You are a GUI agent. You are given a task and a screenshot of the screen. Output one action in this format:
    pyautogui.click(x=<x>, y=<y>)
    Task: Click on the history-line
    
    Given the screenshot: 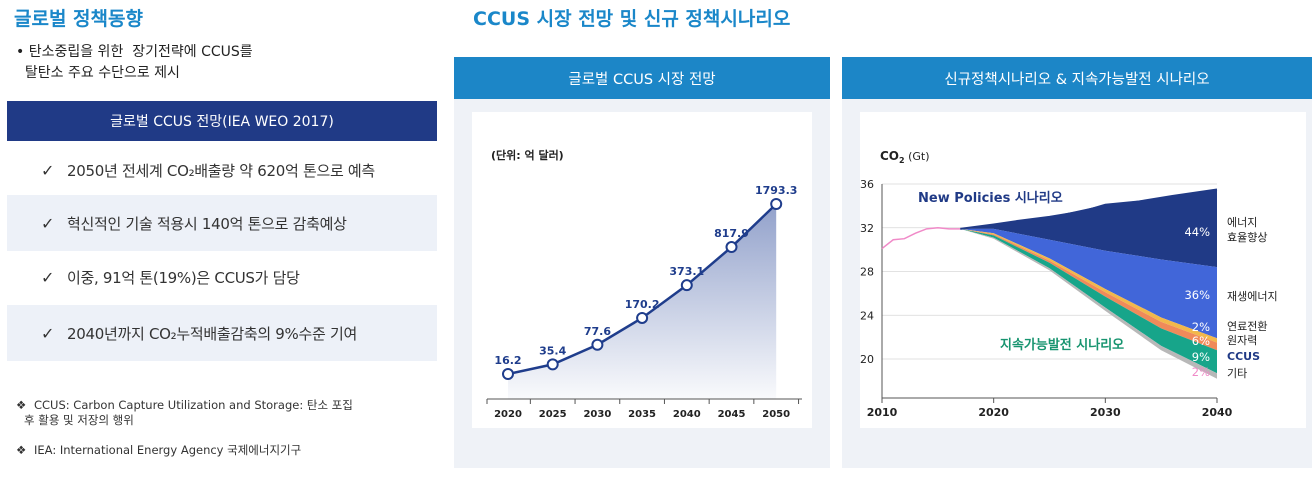 What is the action you would take?
    pyautogui.click(x=921, y=238)
    